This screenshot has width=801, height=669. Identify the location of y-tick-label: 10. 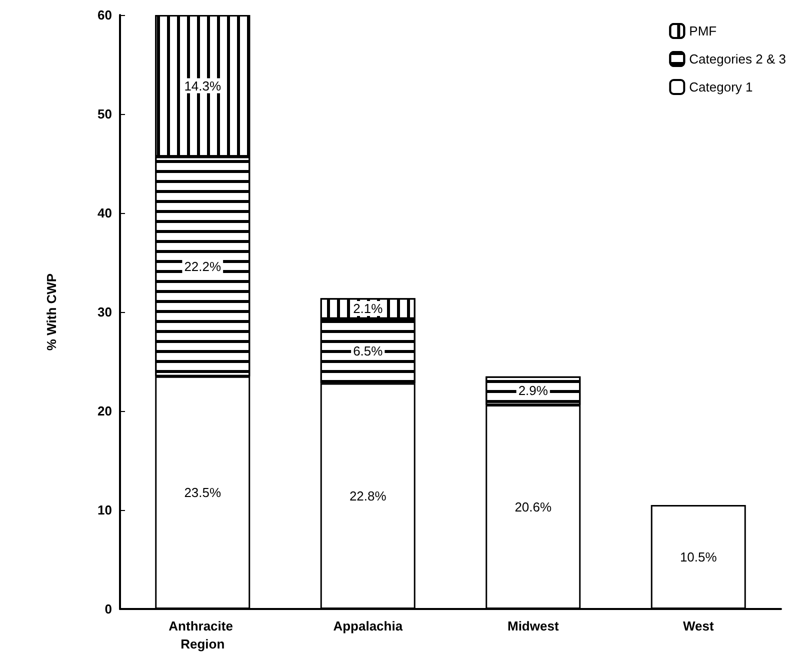
(105, 510).